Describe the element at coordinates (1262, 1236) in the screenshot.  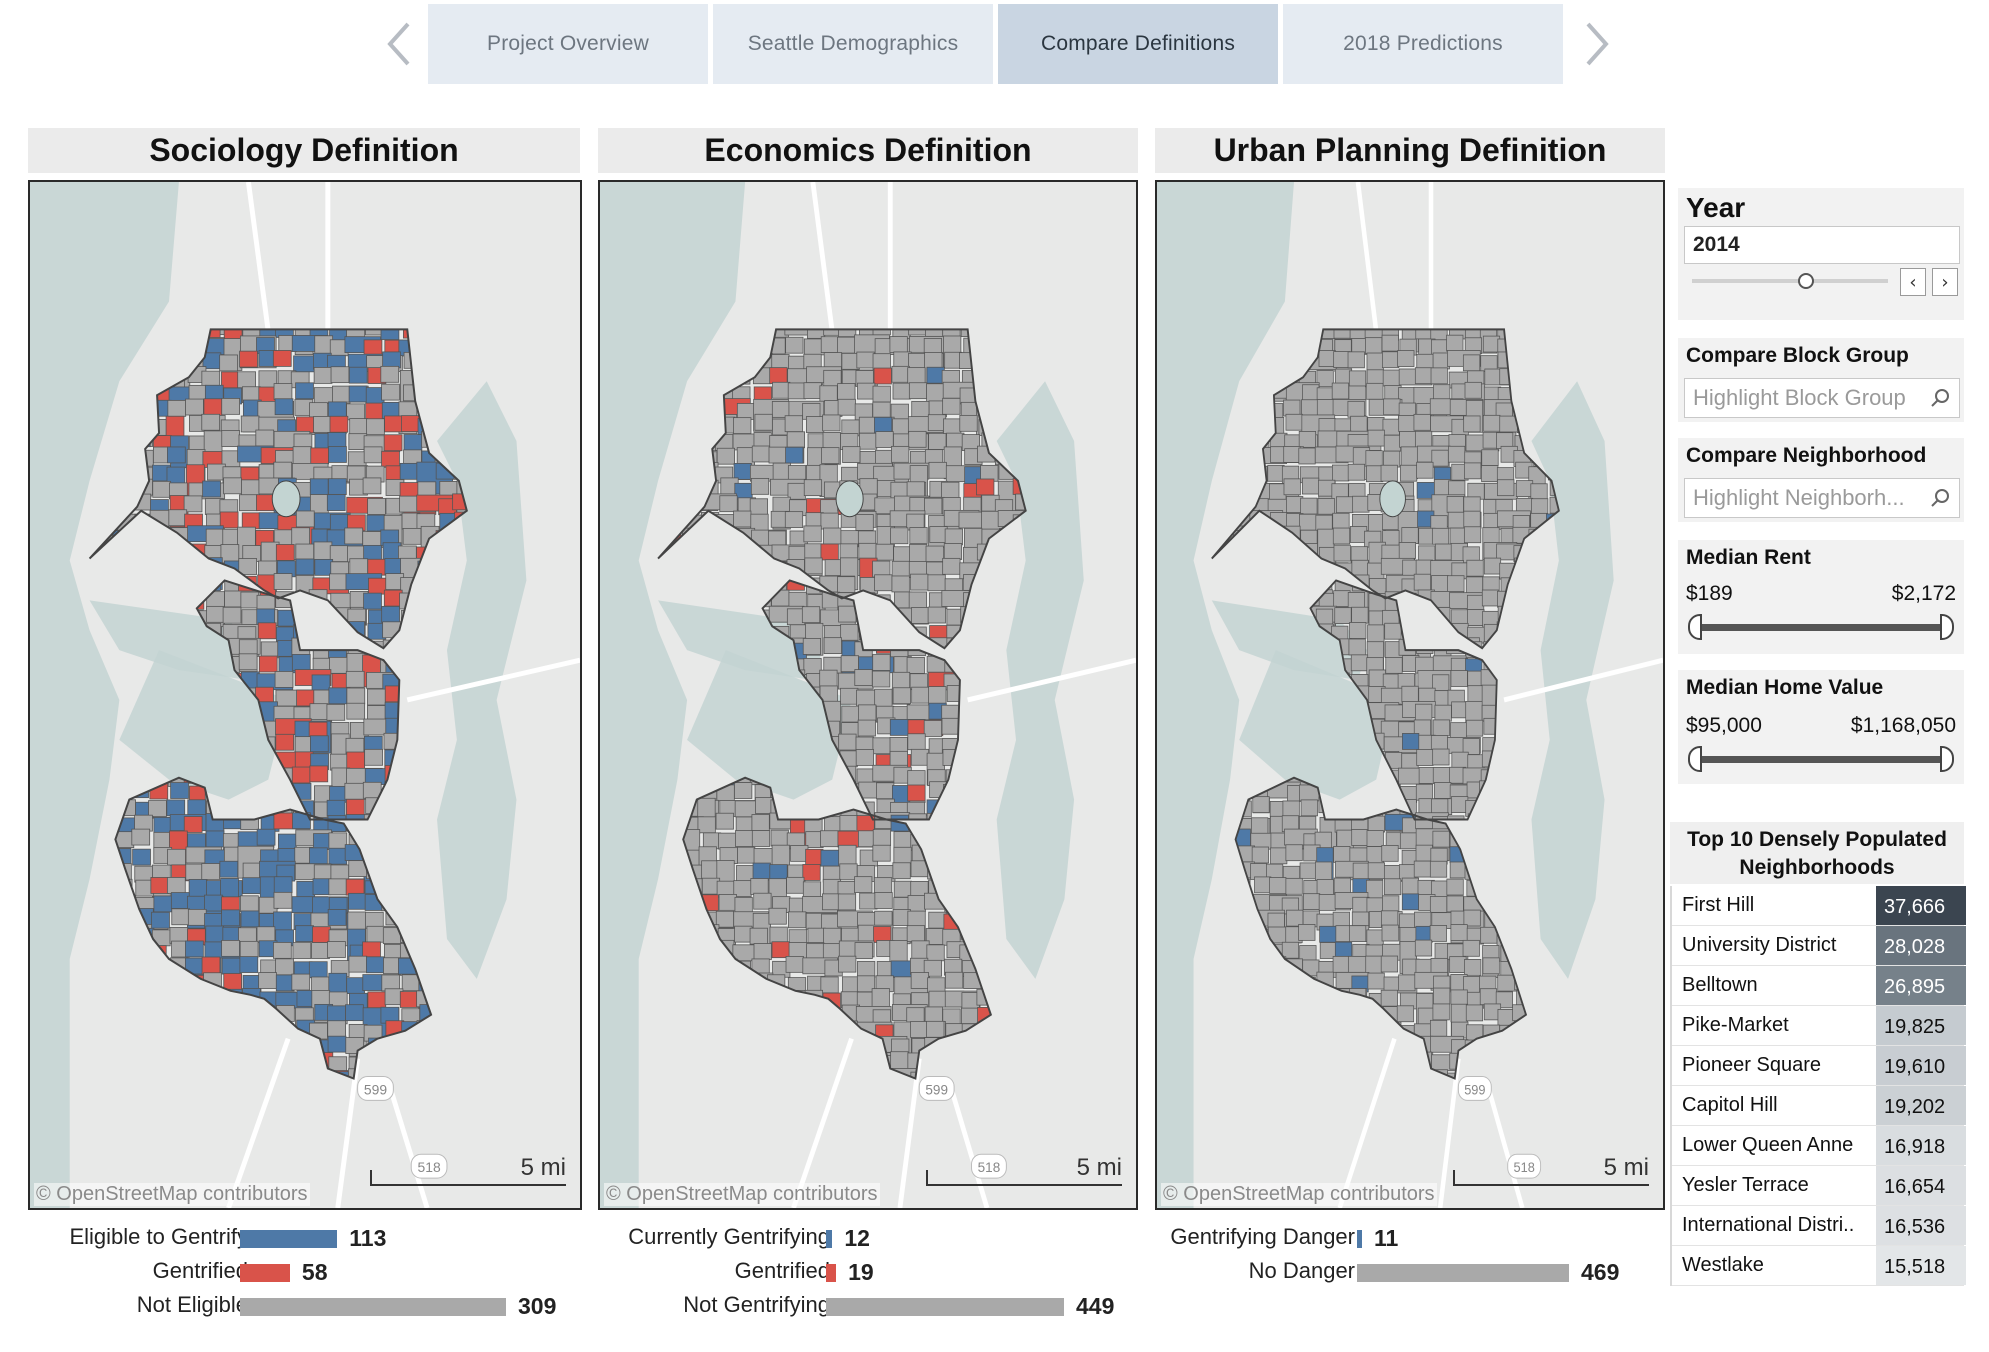
I see `legend-label: Gentrifying Danger` at that location.